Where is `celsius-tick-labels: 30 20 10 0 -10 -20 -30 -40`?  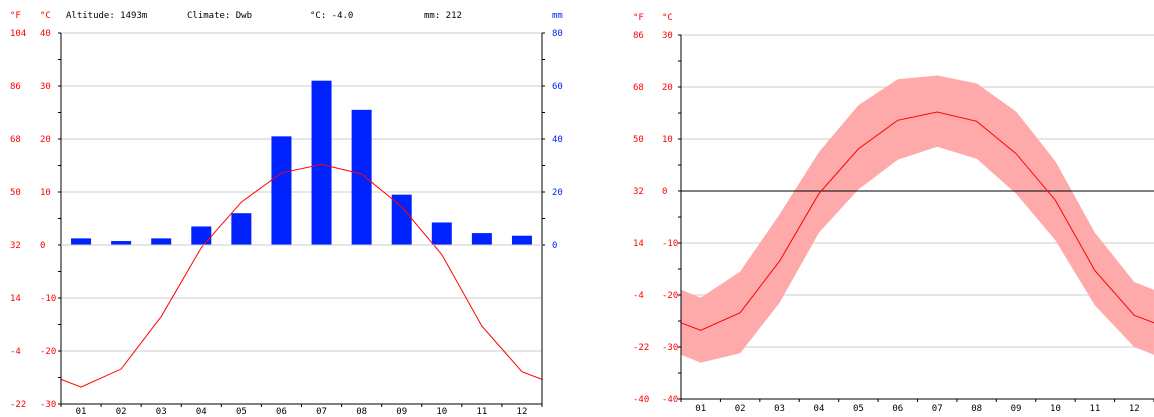
celsius-tick-labels: 30 20 10 0 -10 -20 -30 -40 is located at coordinates (670, 218).